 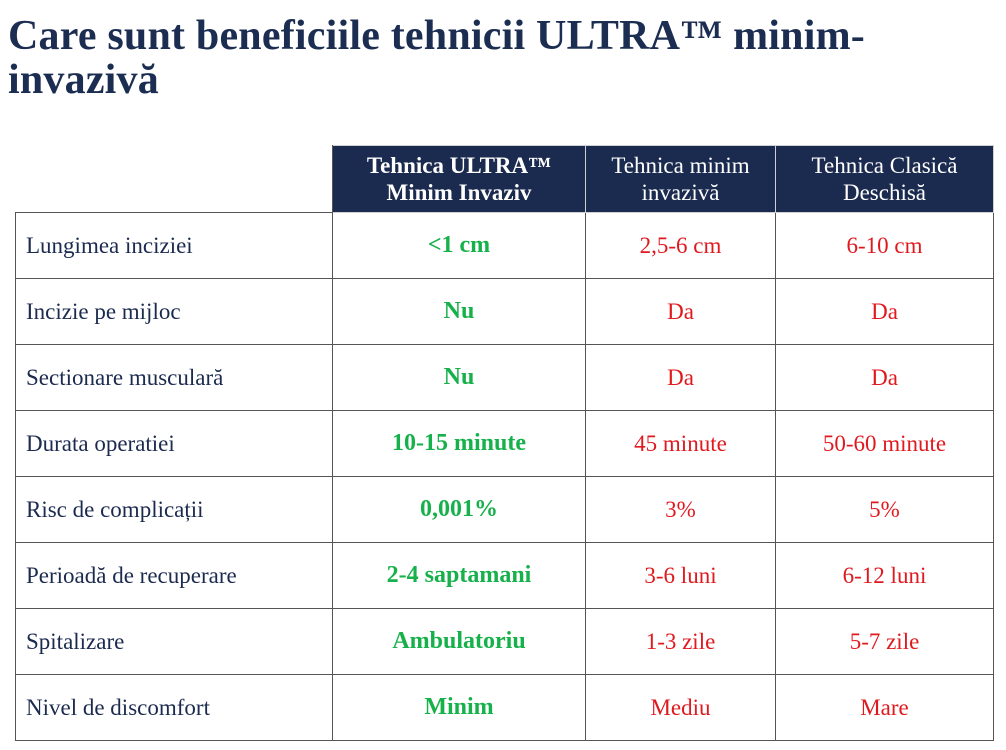 I want to click on clasica-value: 5-7 zile, so click(x=884, y=641).